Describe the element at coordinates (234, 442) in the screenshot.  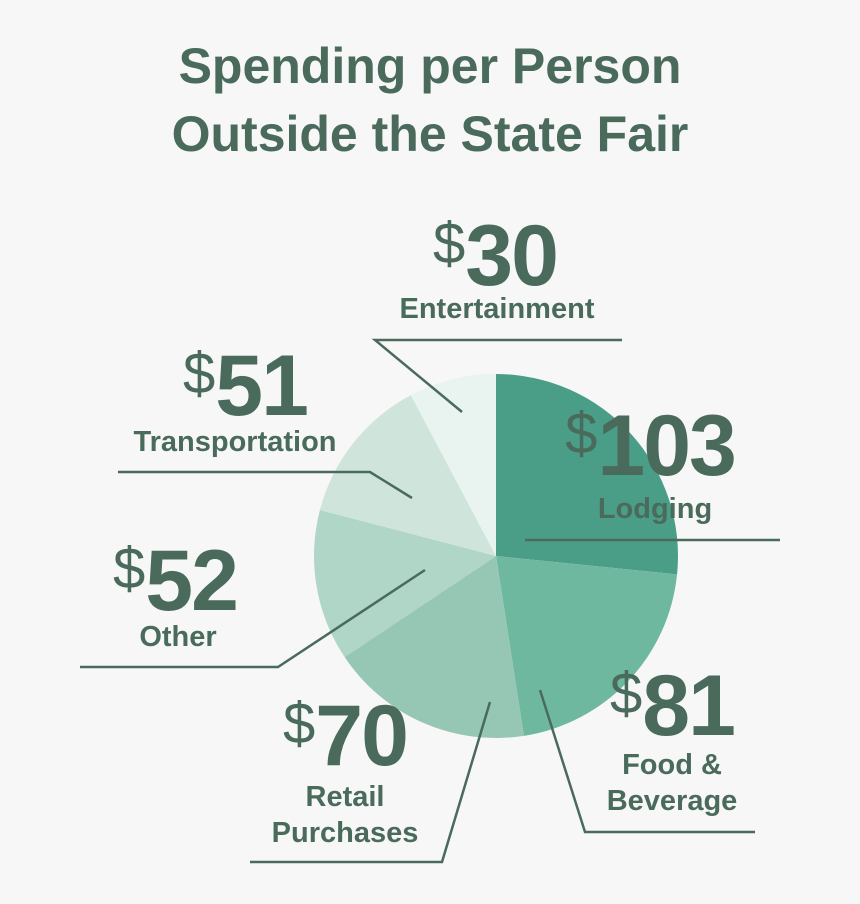
I see `category-label: Transportation` at that location.